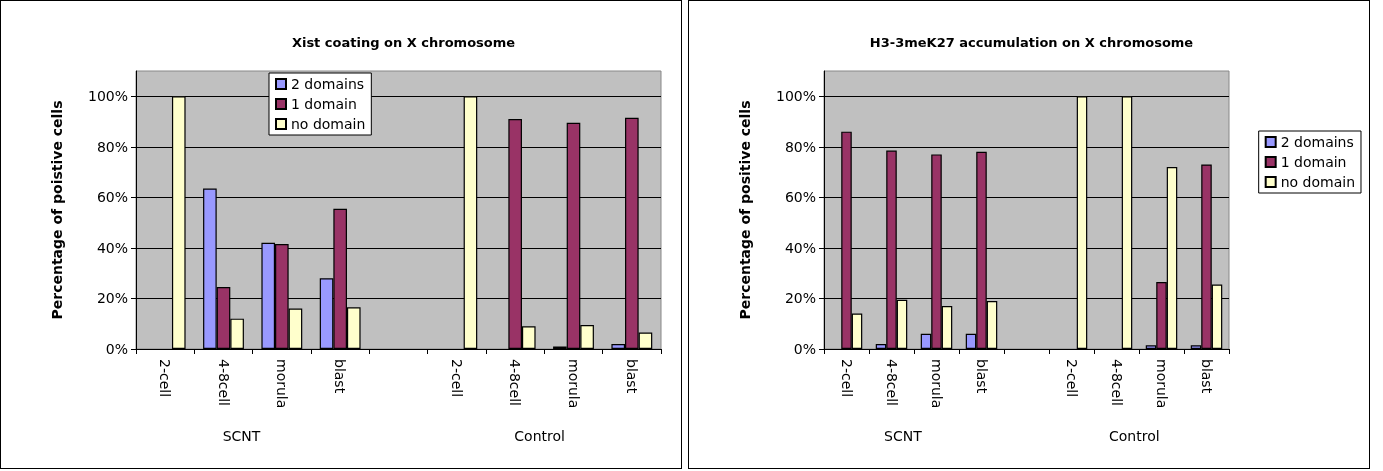 This screenshot has width=1383, height=471. I want to click on chart-title: H3-3meK27 accumulation on X chromosome, so click(1031, 42).